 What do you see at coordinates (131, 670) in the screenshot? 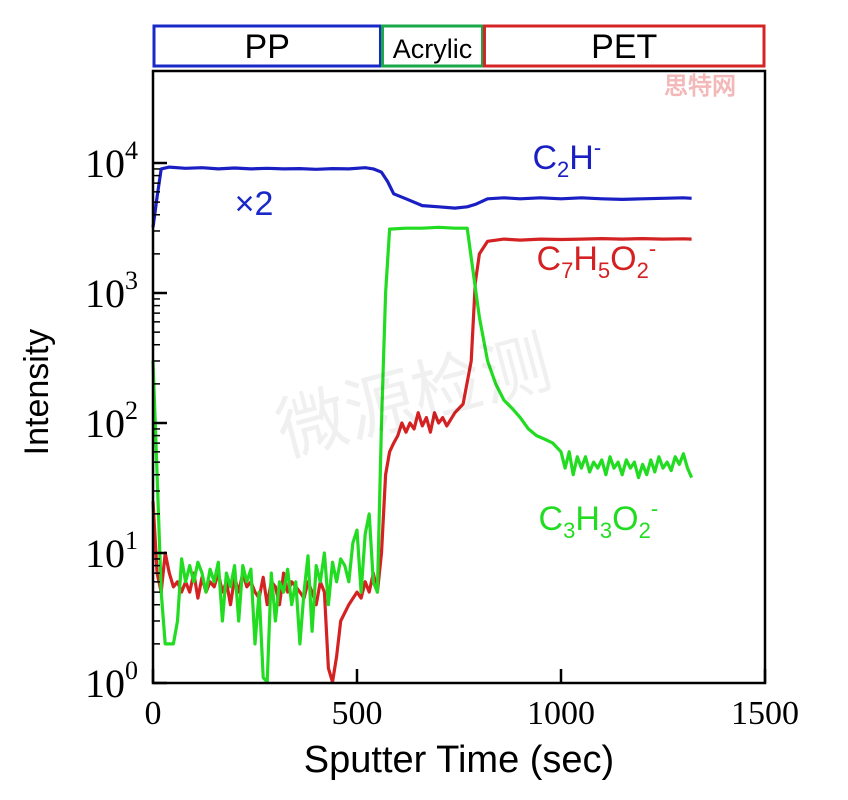
I see `y-tick-exponent: 0` at bounding box center [131, 670].